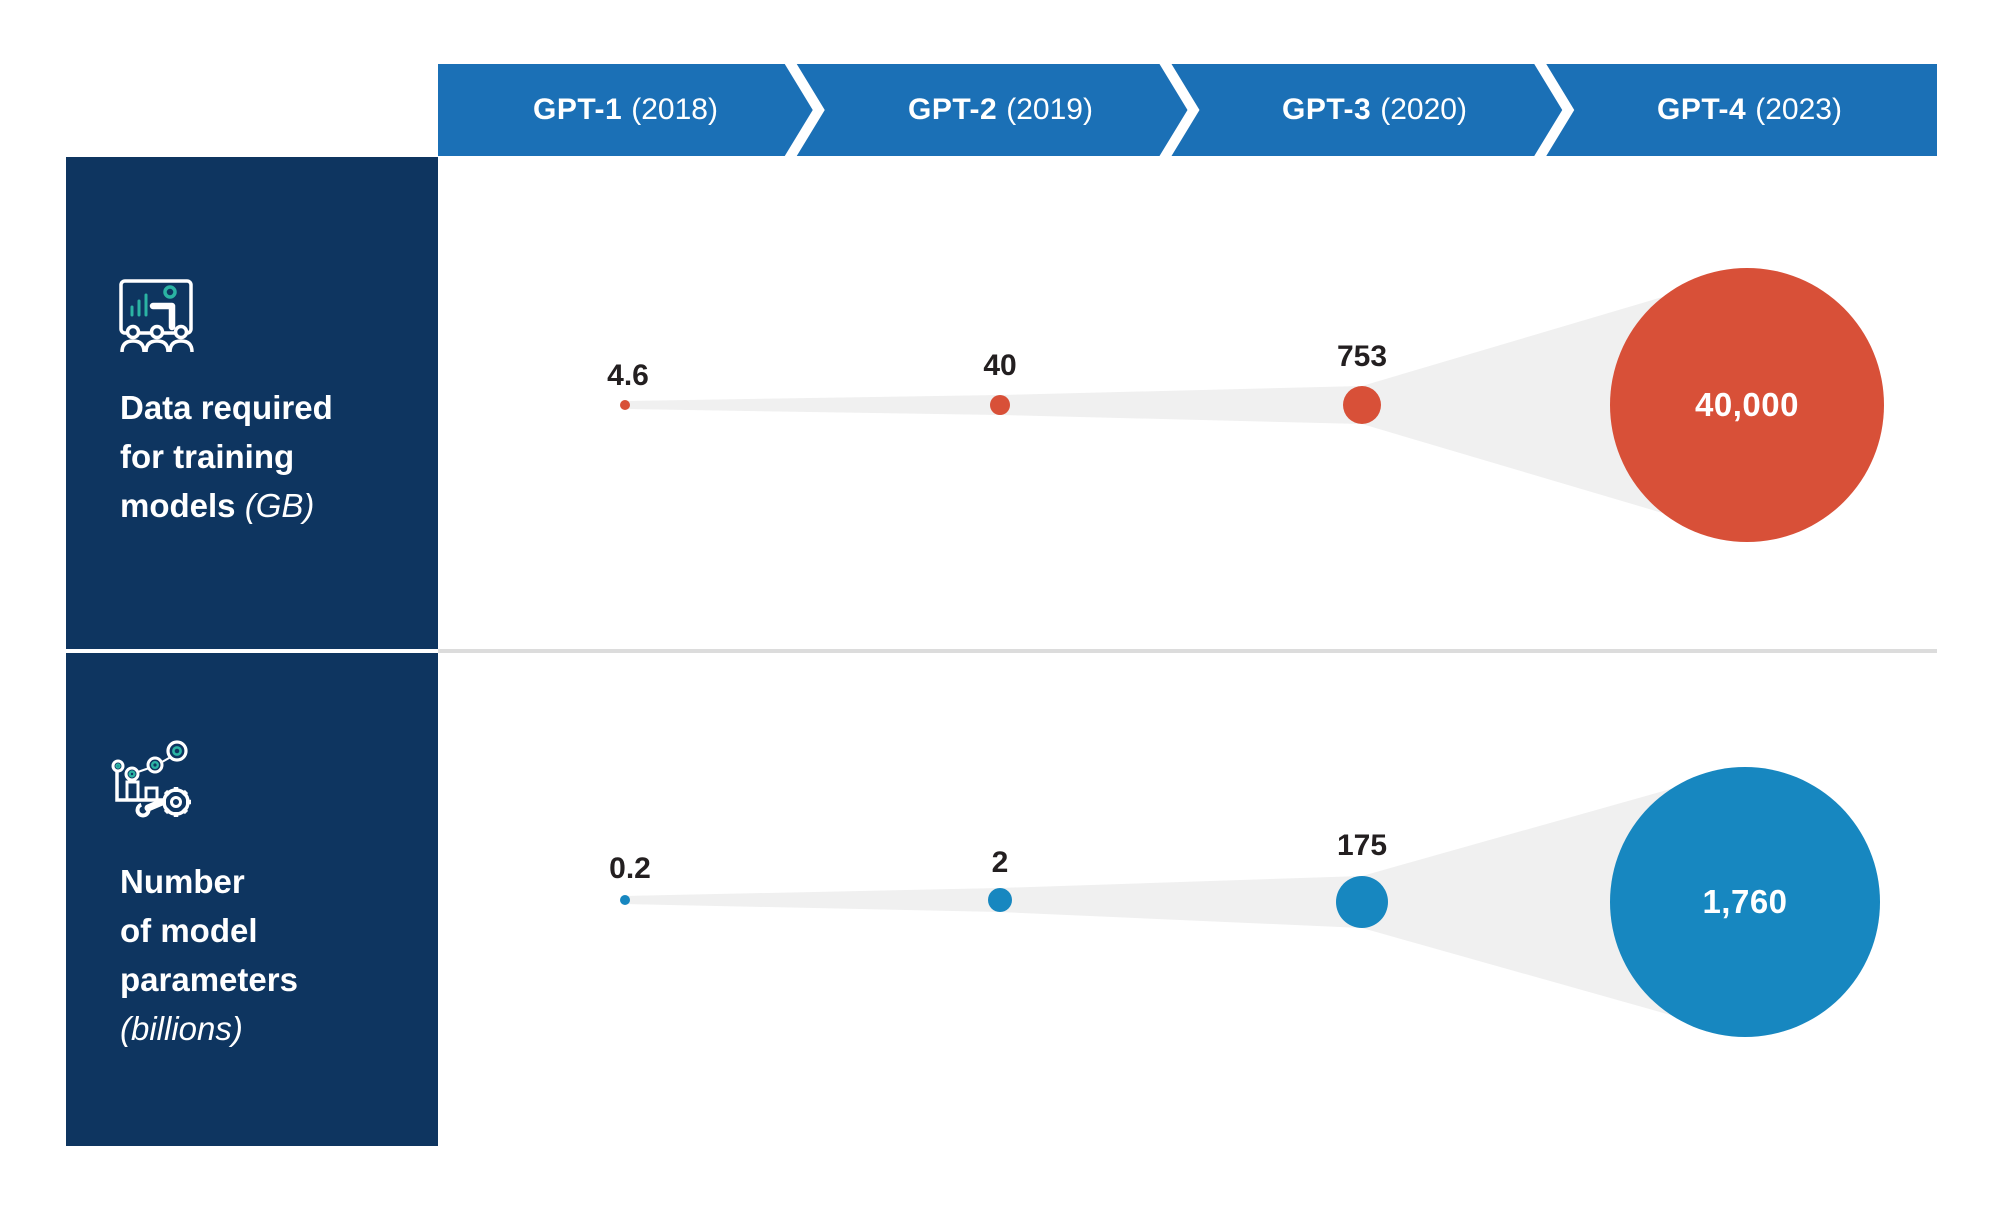 This screenshot has height=1206, width=2000. I want to click on presenter-body, so click(162, 316).